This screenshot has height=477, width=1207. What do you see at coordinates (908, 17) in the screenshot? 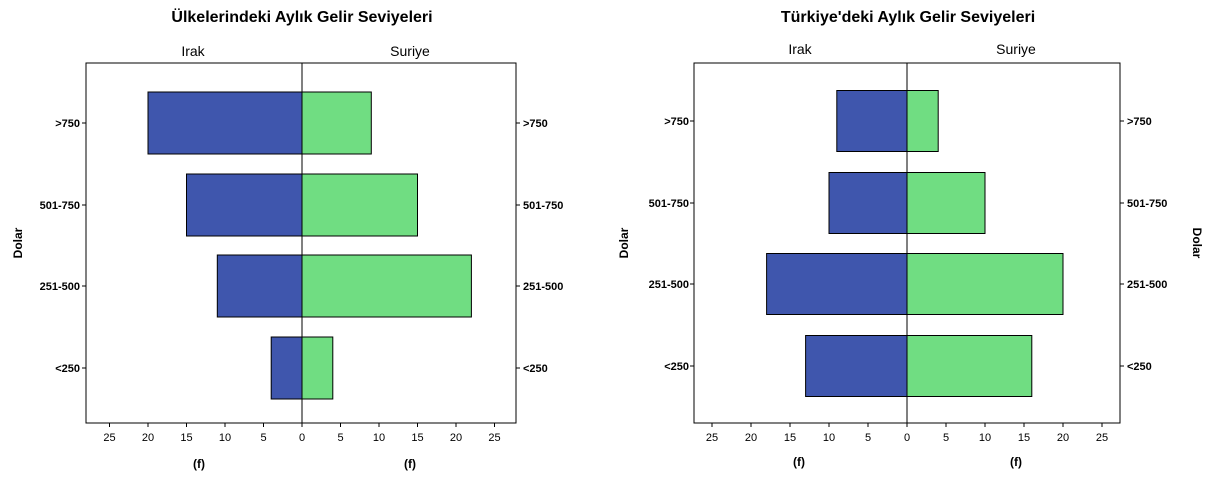
I see `chart-title: Türkiye'deki Aylık Gelir Seviyeleri` at bounding box center [908, 17].